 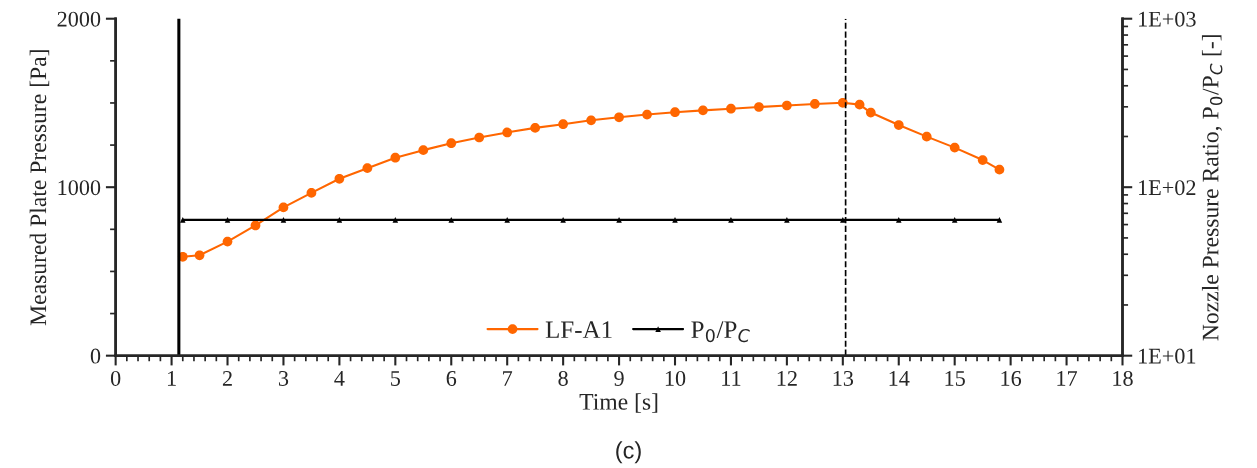 I want to click on x-tick-label: 17, so click(x=1067, y=378).